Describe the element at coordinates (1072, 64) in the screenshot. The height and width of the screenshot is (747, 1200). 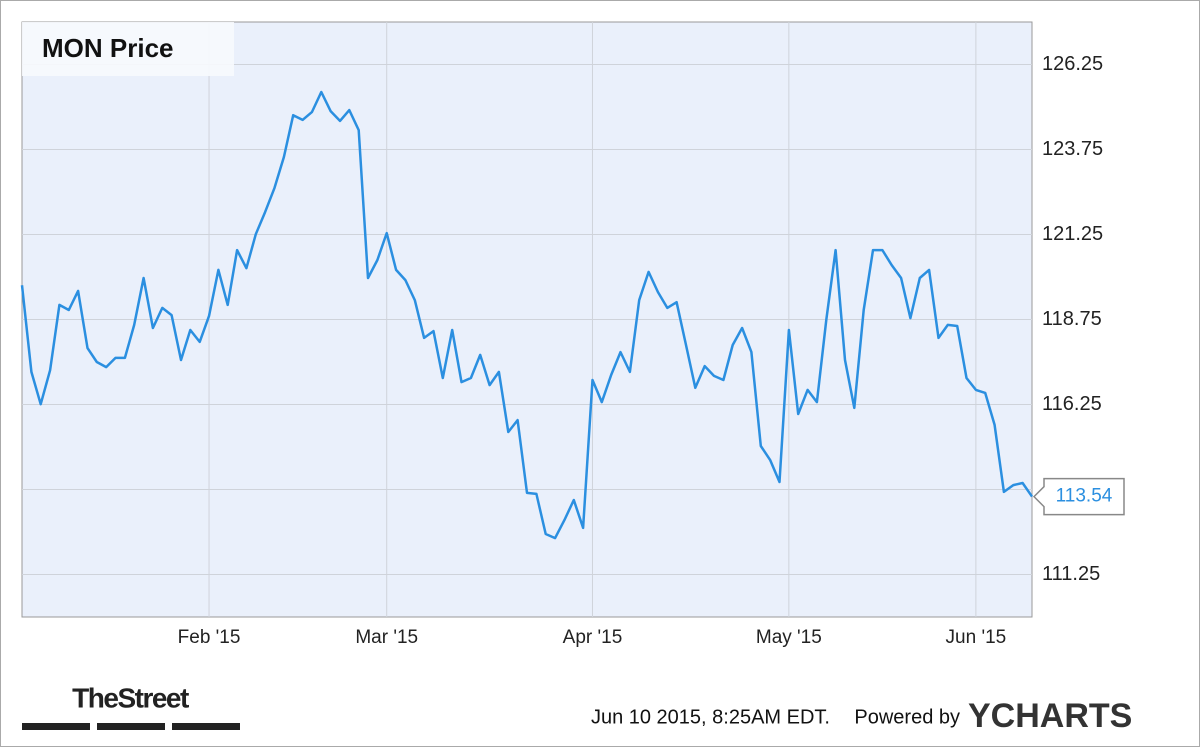
I see `y-tick-label: 126.25` at that location.